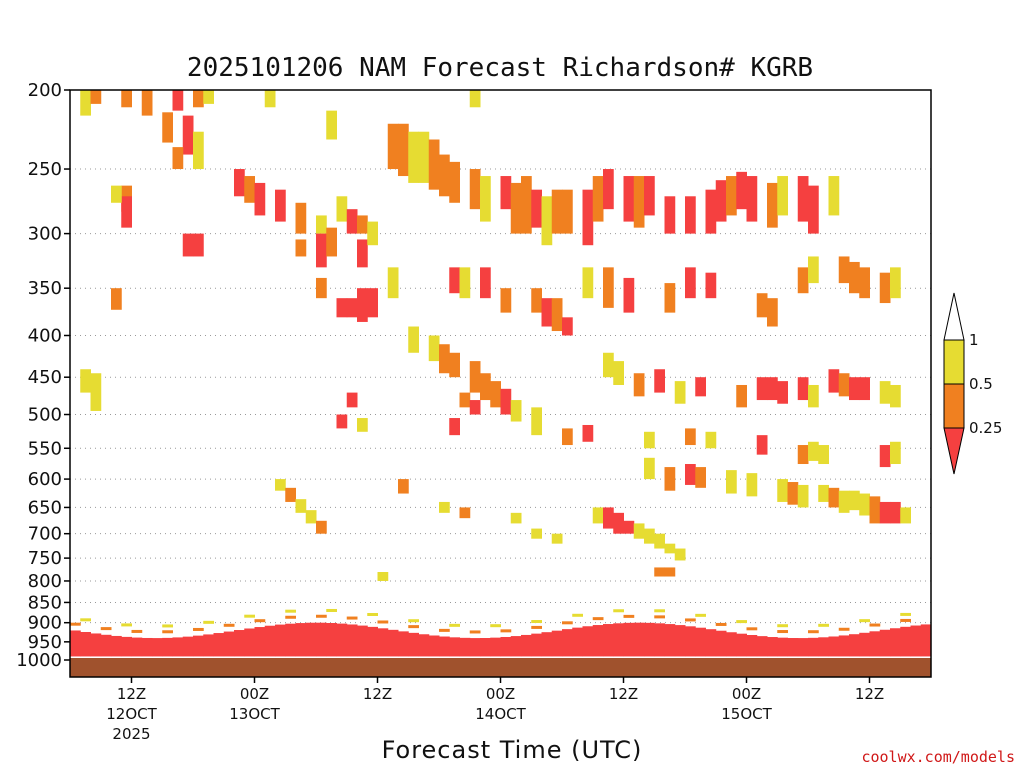  I want to click on x-tick-year: 2025, so click(131, 734).